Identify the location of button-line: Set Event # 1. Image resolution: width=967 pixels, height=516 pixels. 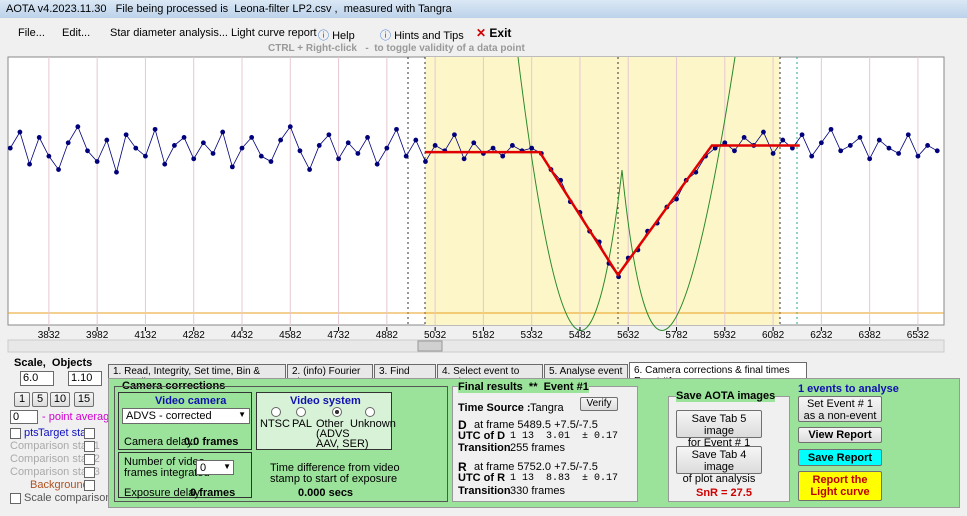
(840, 404).